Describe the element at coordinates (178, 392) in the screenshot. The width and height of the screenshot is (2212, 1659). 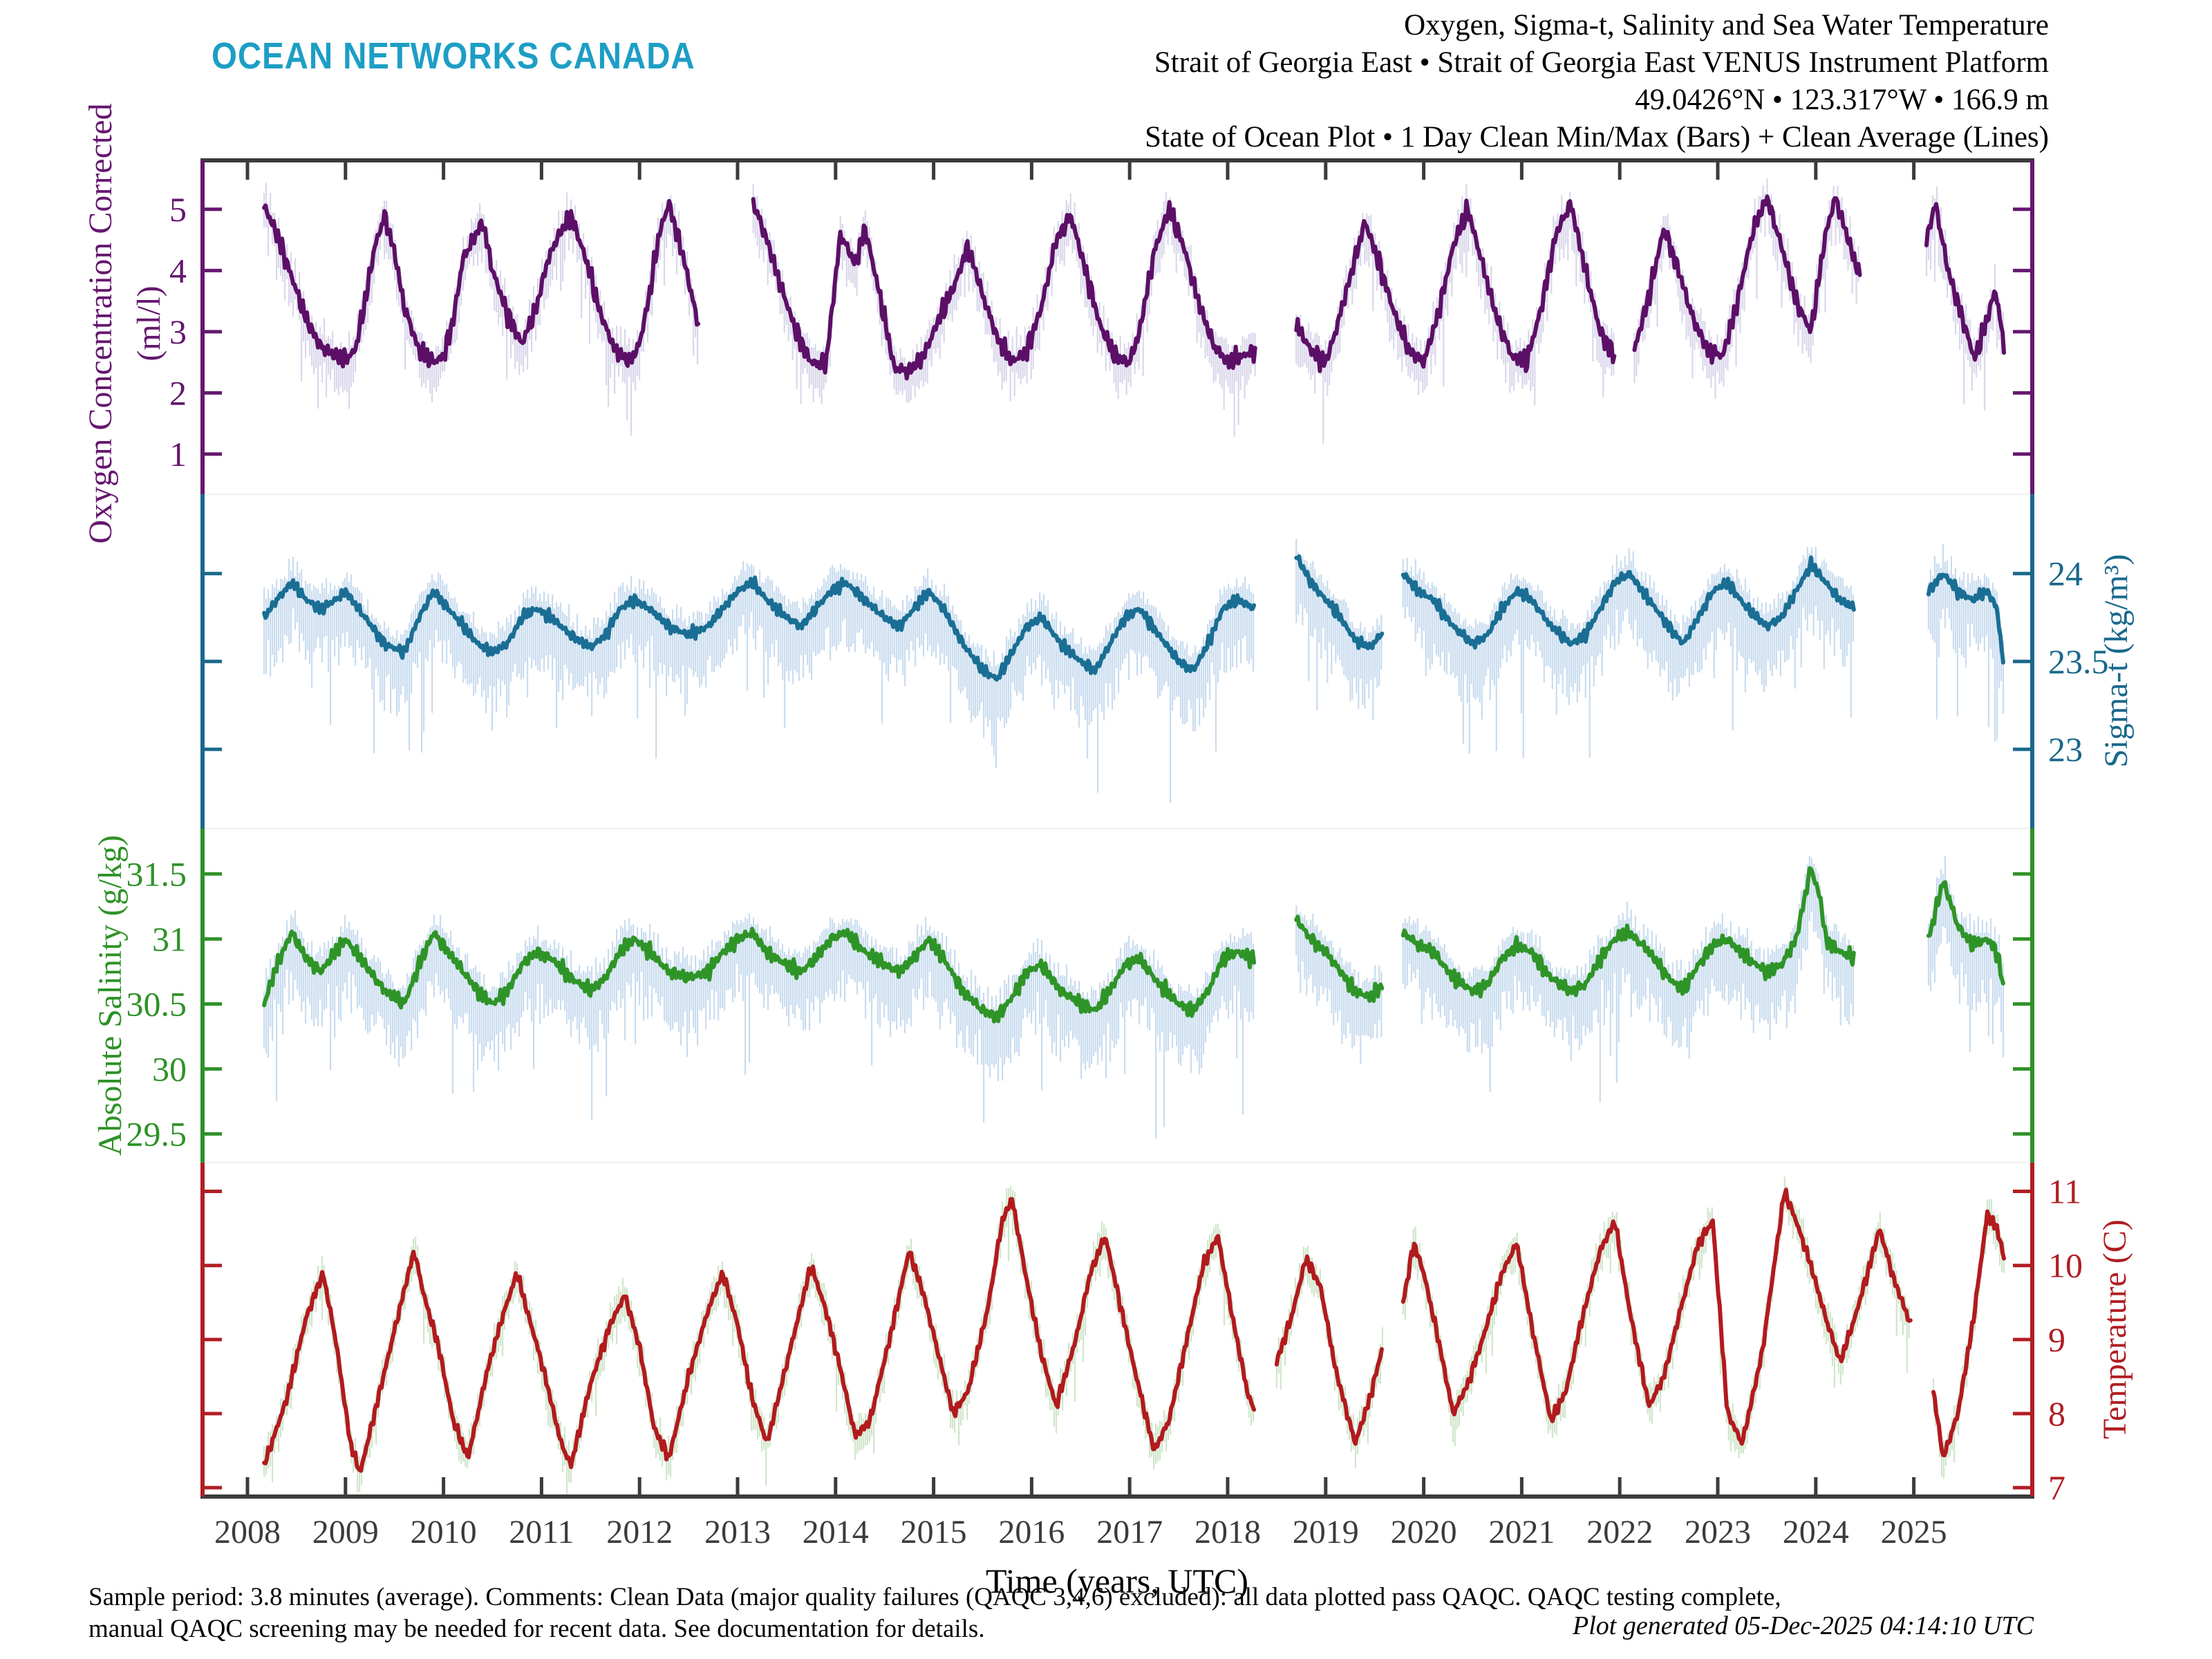
I see `oxygen-tick-label-2: 2` at that location.